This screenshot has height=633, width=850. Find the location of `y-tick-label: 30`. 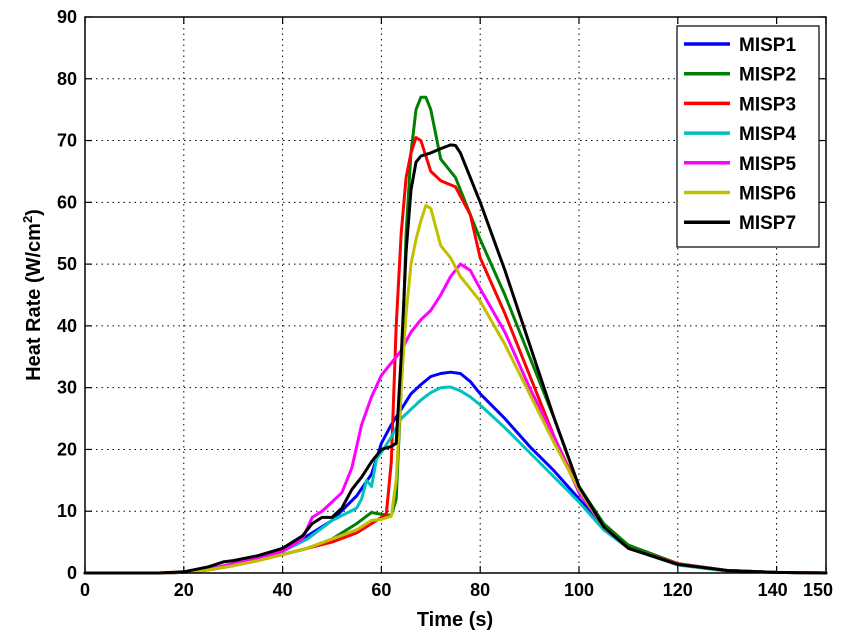

y-tick-label: 30 is located at coordinates (67, 388).